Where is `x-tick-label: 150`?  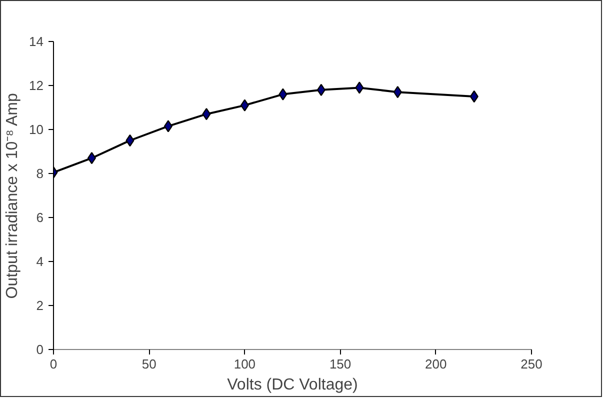
x-tick-label: 150 is located at coordinates (340, 364).